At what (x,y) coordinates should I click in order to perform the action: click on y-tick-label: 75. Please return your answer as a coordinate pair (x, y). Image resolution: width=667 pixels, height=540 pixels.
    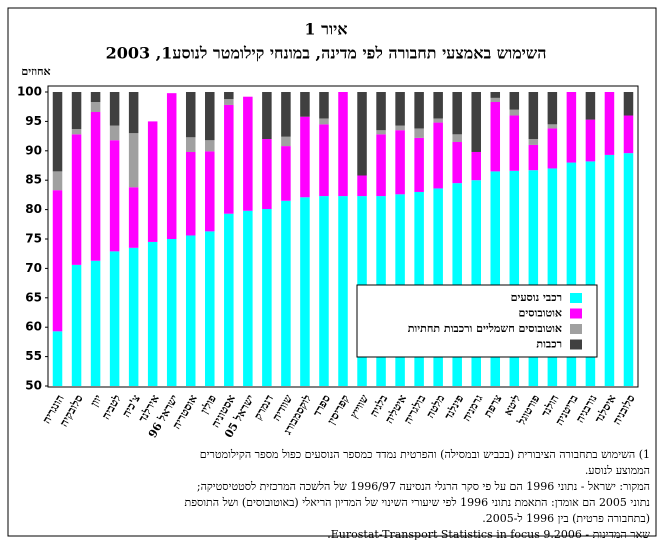
    Looking at the image, I should click on (33, 239).